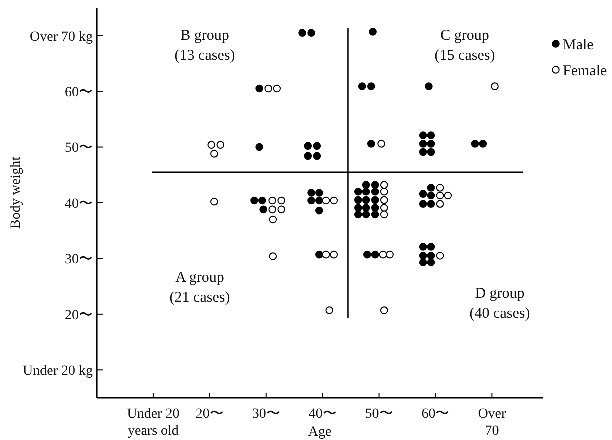 The width and height of the screenshot is (612, 440). Describe the element at coordinates (16, 192) in the screenshot. I see `y-axis-title: Body weight` at that location.